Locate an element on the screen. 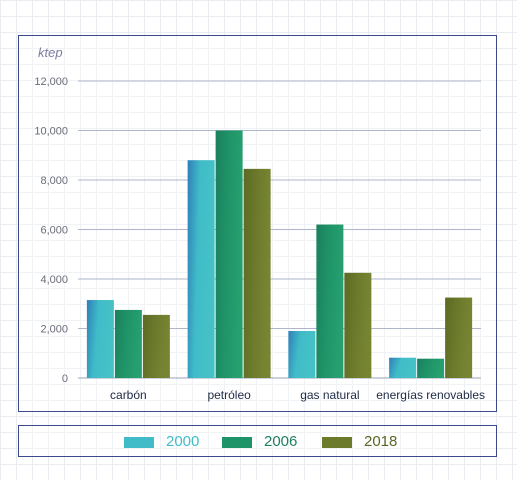  y-tick-label: 0 is located at coordinates (65, 379).